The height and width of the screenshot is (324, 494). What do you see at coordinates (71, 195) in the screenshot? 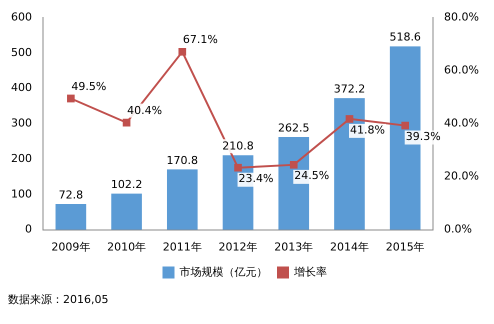
I see `data-label: 72.8` at bounding box center [71, 195].